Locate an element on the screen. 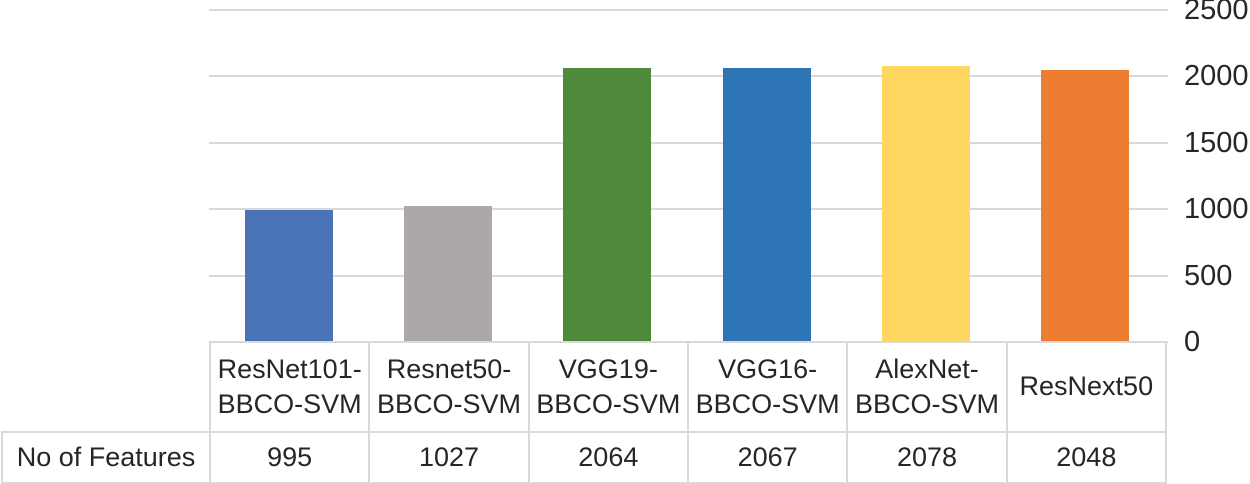  table-row-label: No of Features is located at coordinates (106, 457).